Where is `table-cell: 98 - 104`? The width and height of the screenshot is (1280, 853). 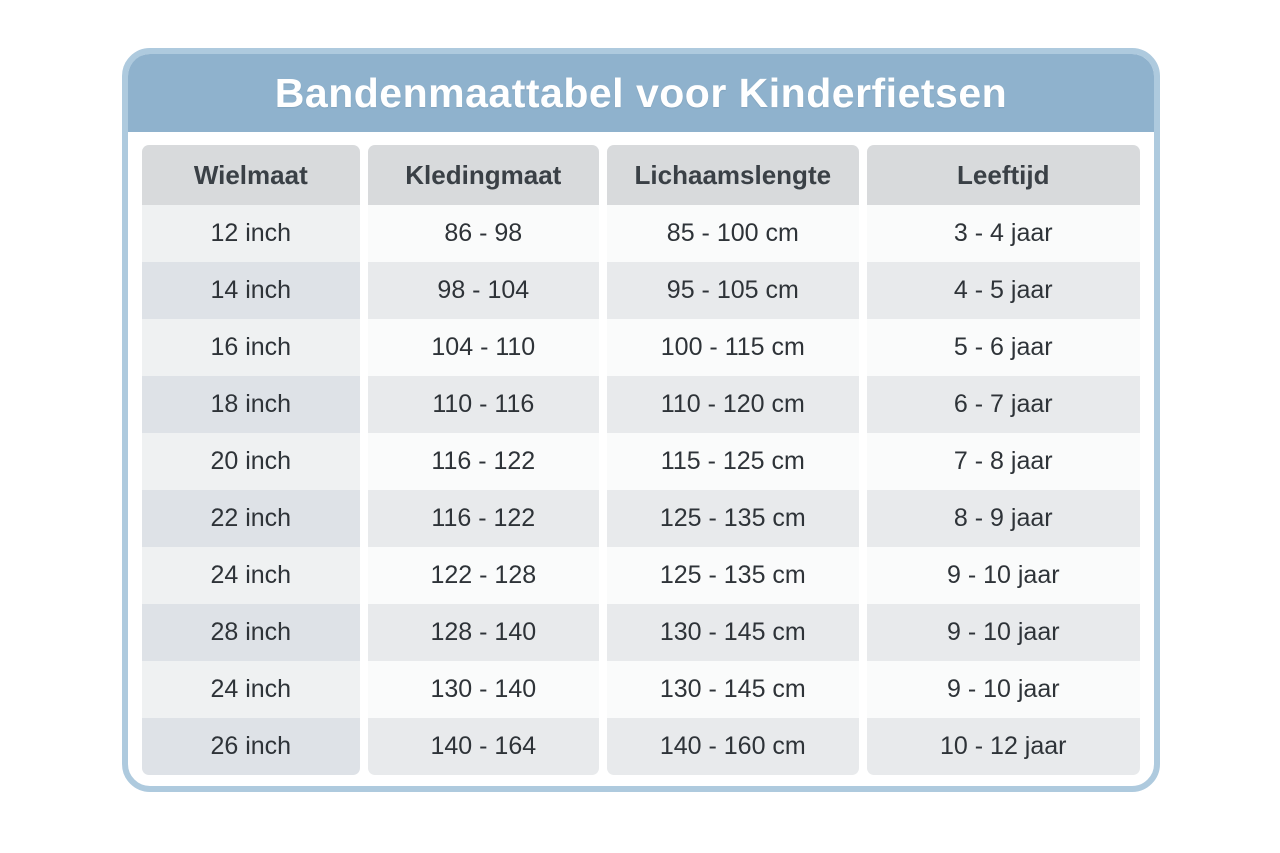
table-cell: 98 - 104 is located at coordinates (483, 290).